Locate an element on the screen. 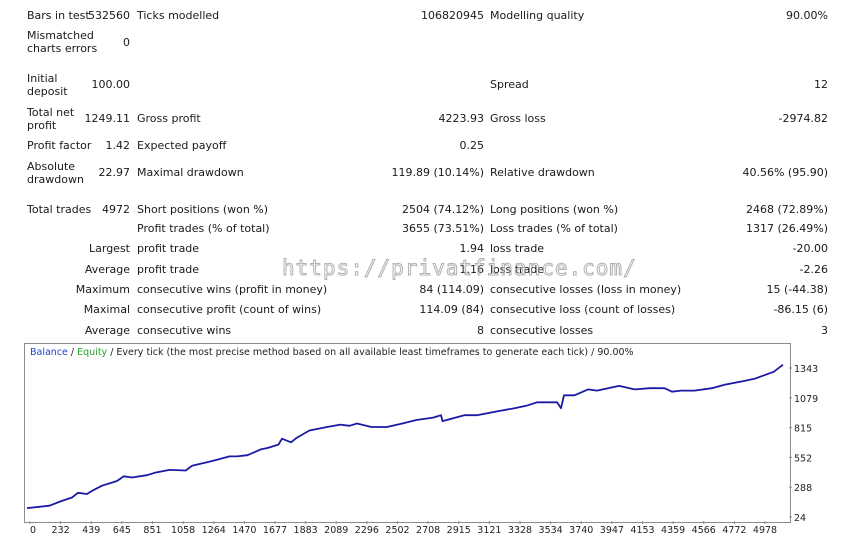 Image resolution: width=850 pixels, height=538 pixels. ticks-modelled-label: Ticks modelled is located at coordinates (178, 15).